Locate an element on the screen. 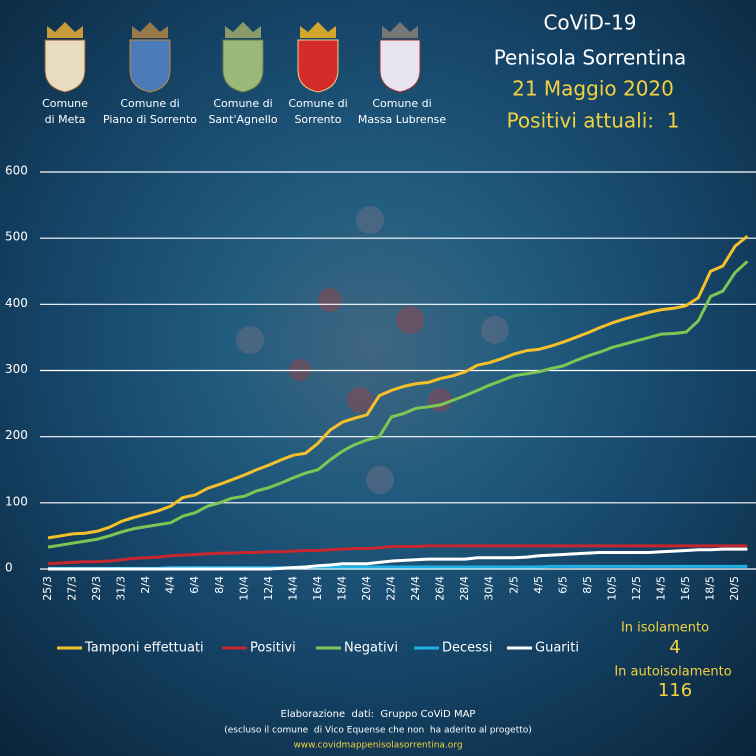 The height and width of the screenshot is (756, 756). comune-label: Massa Lubrense is located at coordinates (402, 119).